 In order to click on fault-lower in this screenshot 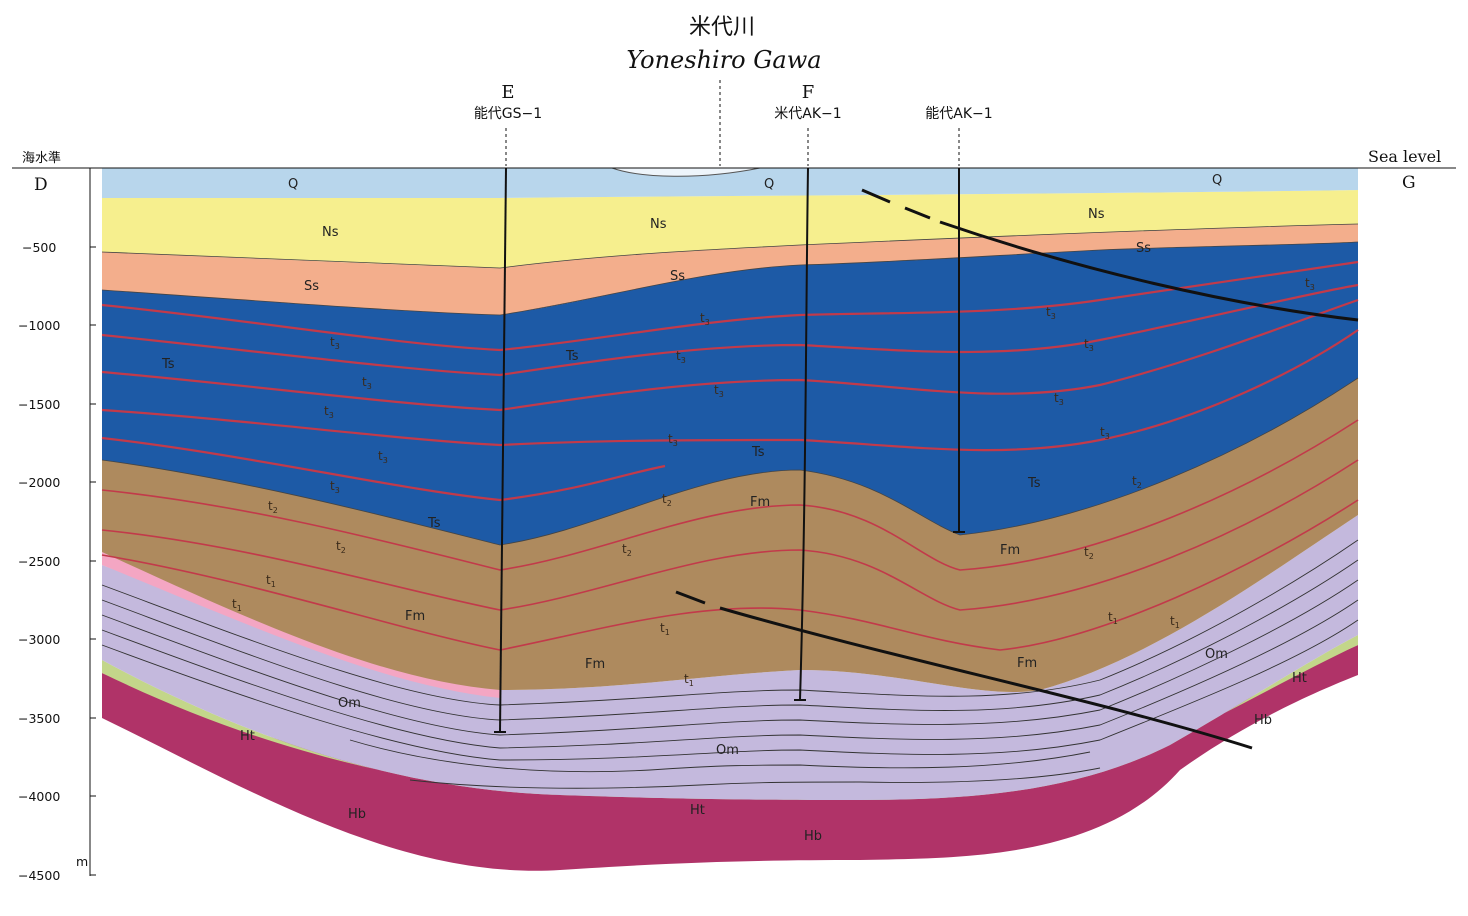, I will do `click(986, 678)`.